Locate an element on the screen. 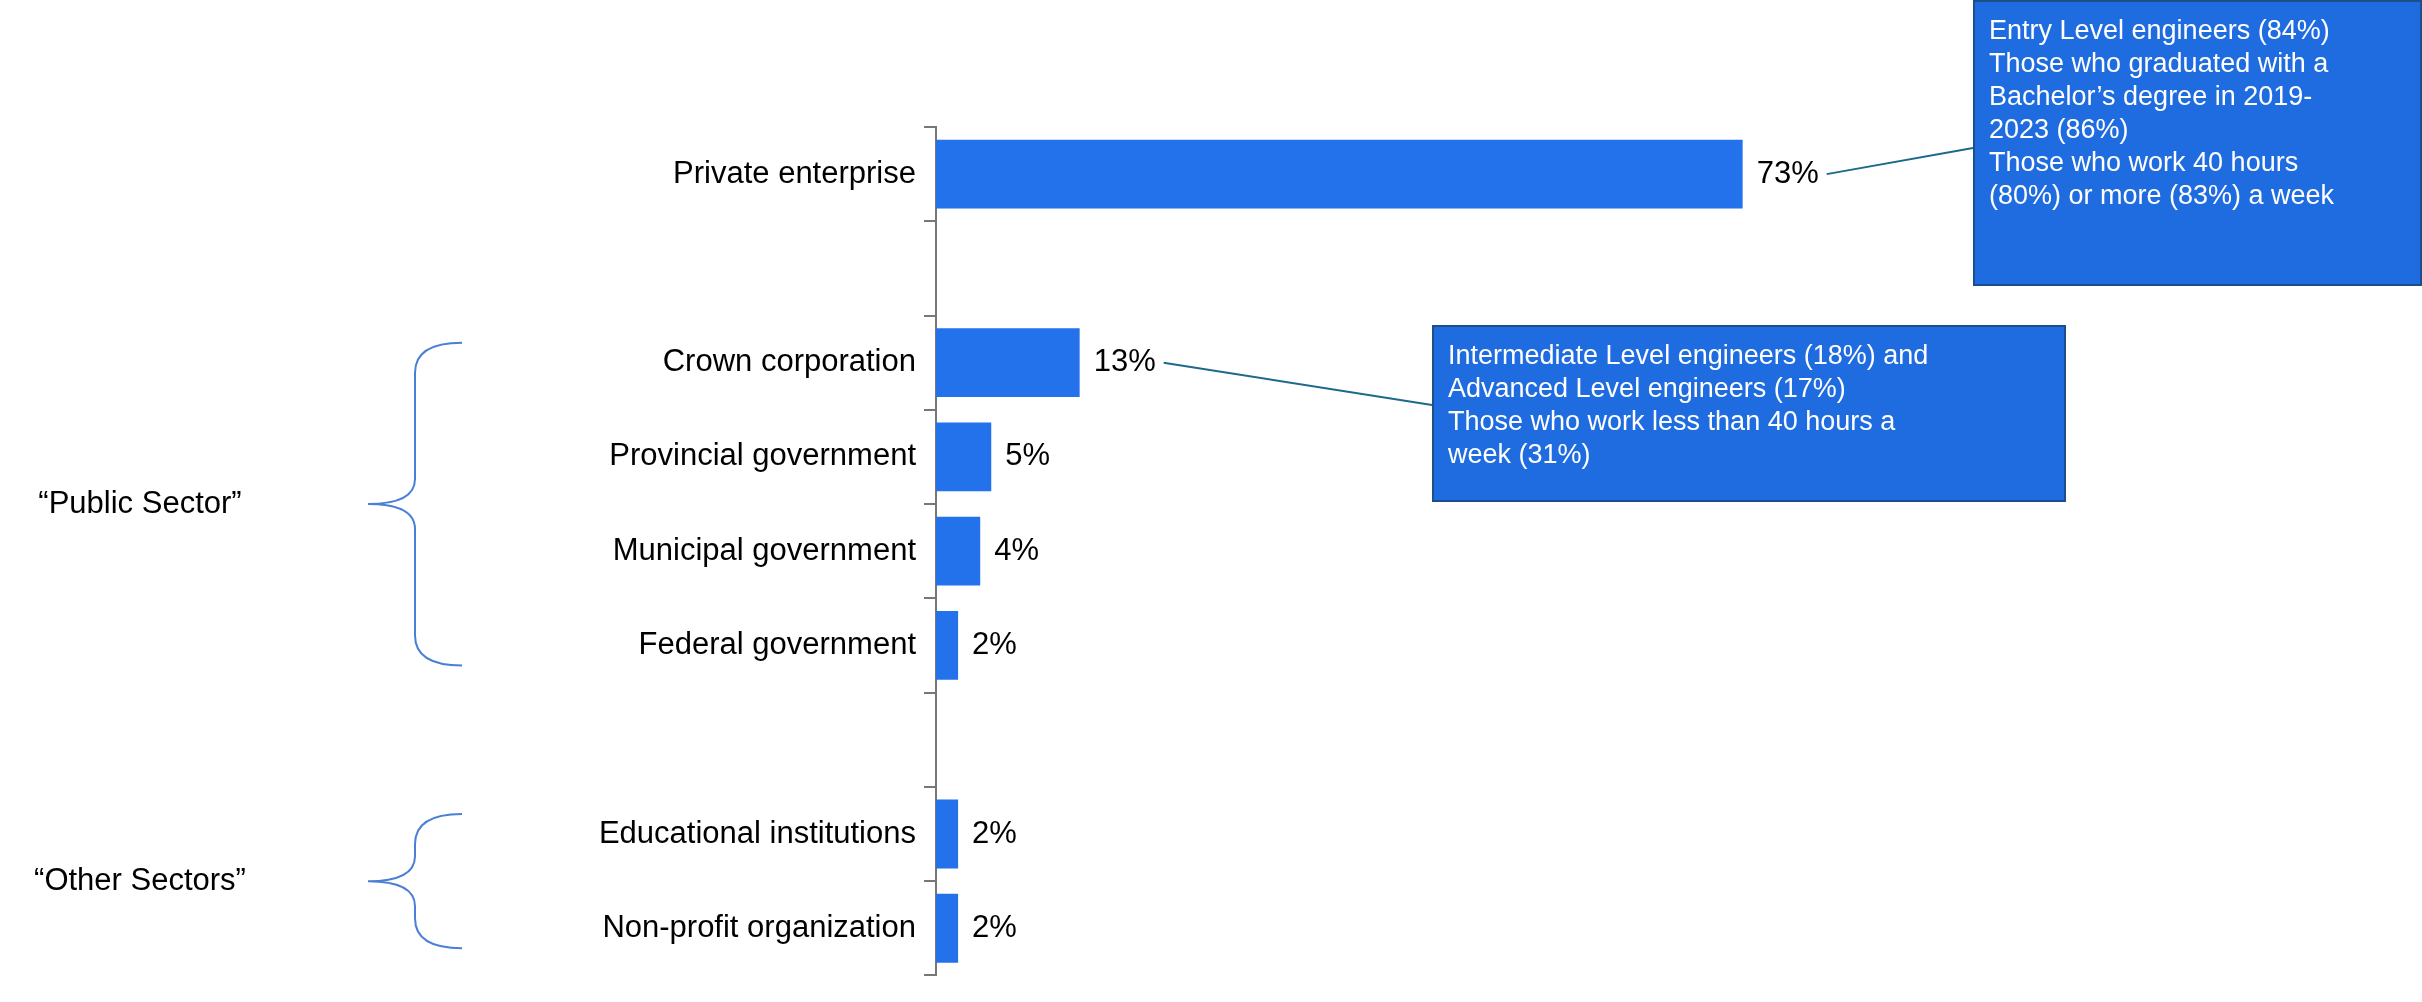 The height and width of the screenshot is (1002, 2422). y-tick-label: Non-profit organization is located at coordinates (759, 926).